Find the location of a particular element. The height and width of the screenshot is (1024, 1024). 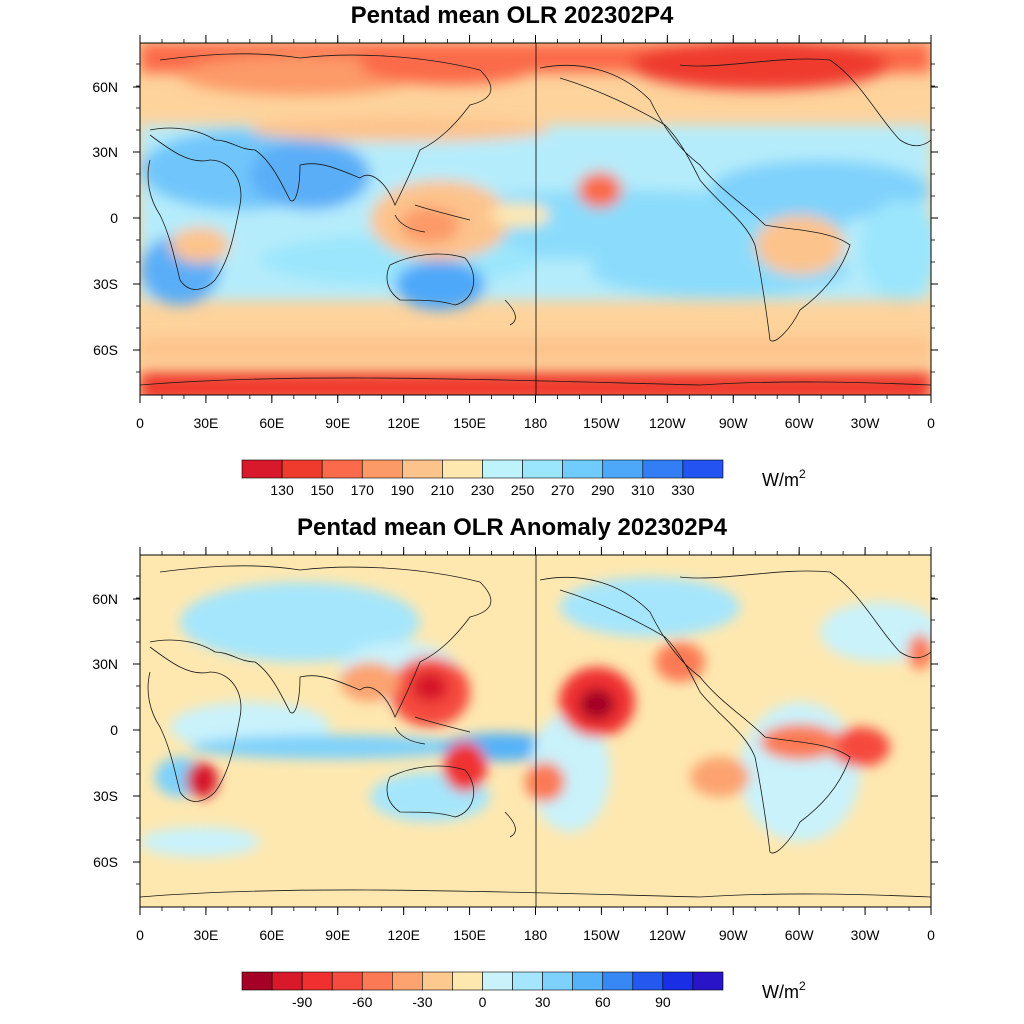

map1-colorbar-label: 210 is located at coordinates (443, 490).